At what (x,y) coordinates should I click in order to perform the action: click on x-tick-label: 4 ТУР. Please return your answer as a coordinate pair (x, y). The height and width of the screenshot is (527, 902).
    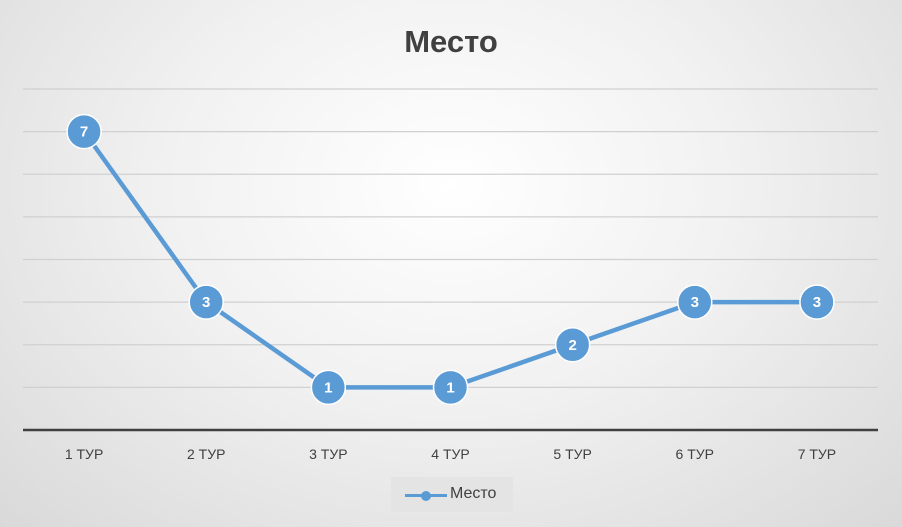
    Looking at the image, I should click on (450, 454).